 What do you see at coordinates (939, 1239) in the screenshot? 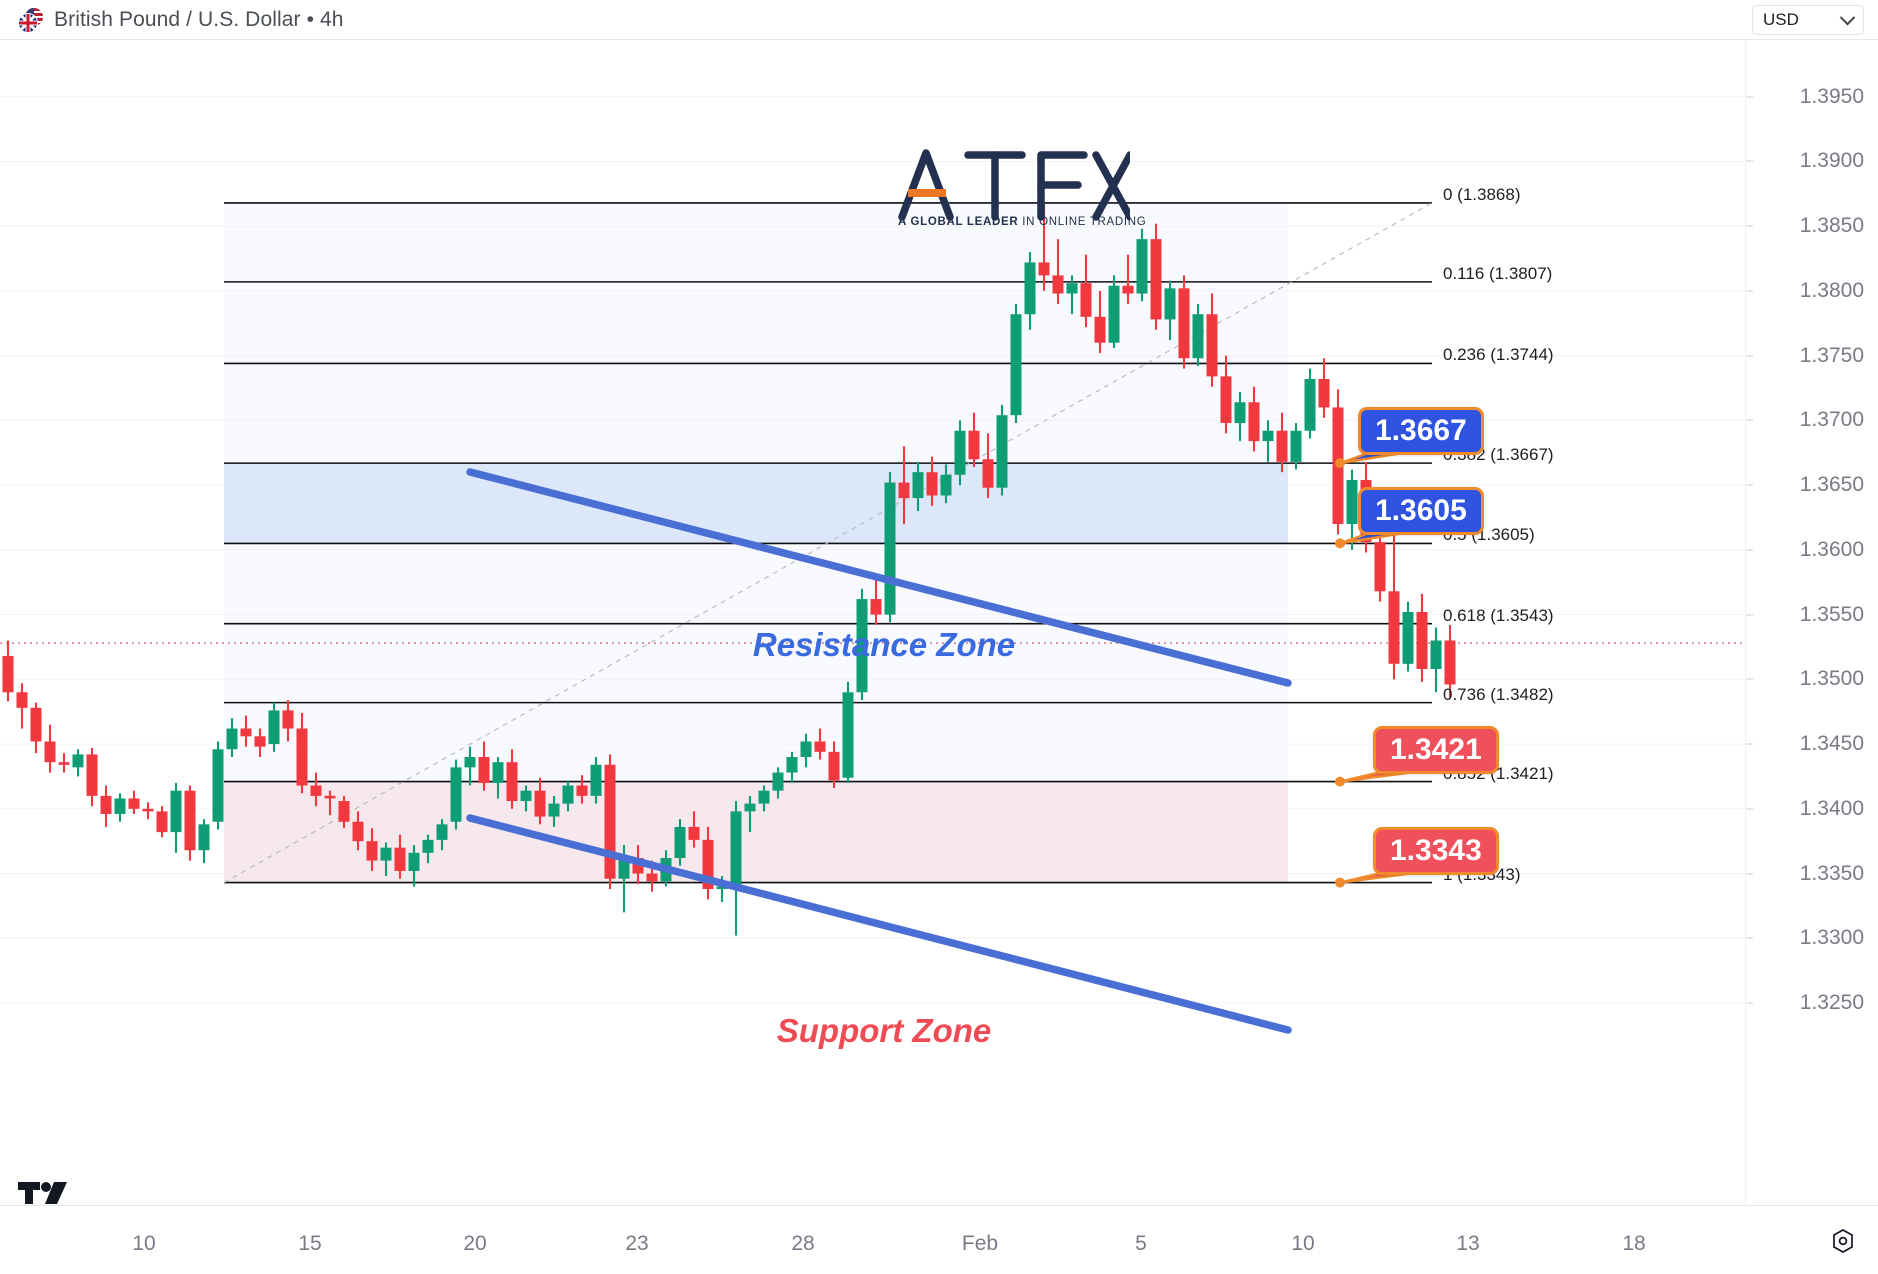
I see `time-axis: 10 15 20 23 28 Feb 5 10 13 18` at bounding box center [939, 1239].